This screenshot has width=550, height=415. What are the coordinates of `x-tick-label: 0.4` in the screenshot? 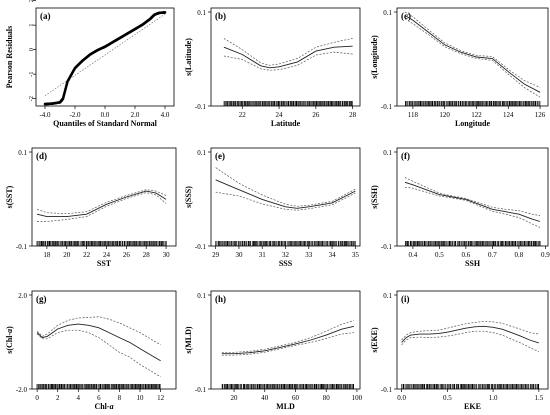 It's located at (413, 255).